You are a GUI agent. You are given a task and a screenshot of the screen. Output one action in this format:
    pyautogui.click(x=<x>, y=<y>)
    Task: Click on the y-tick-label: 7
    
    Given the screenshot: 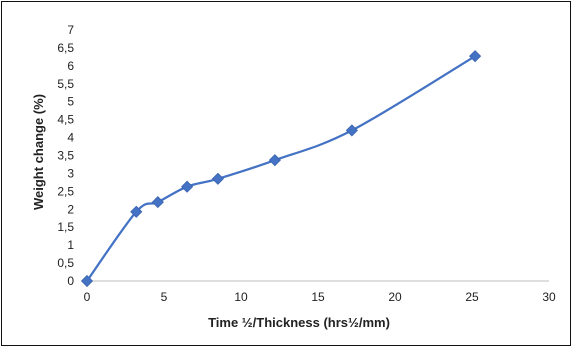 What is the action you would take?
    pyautogui.click(x=70, y=30)
    